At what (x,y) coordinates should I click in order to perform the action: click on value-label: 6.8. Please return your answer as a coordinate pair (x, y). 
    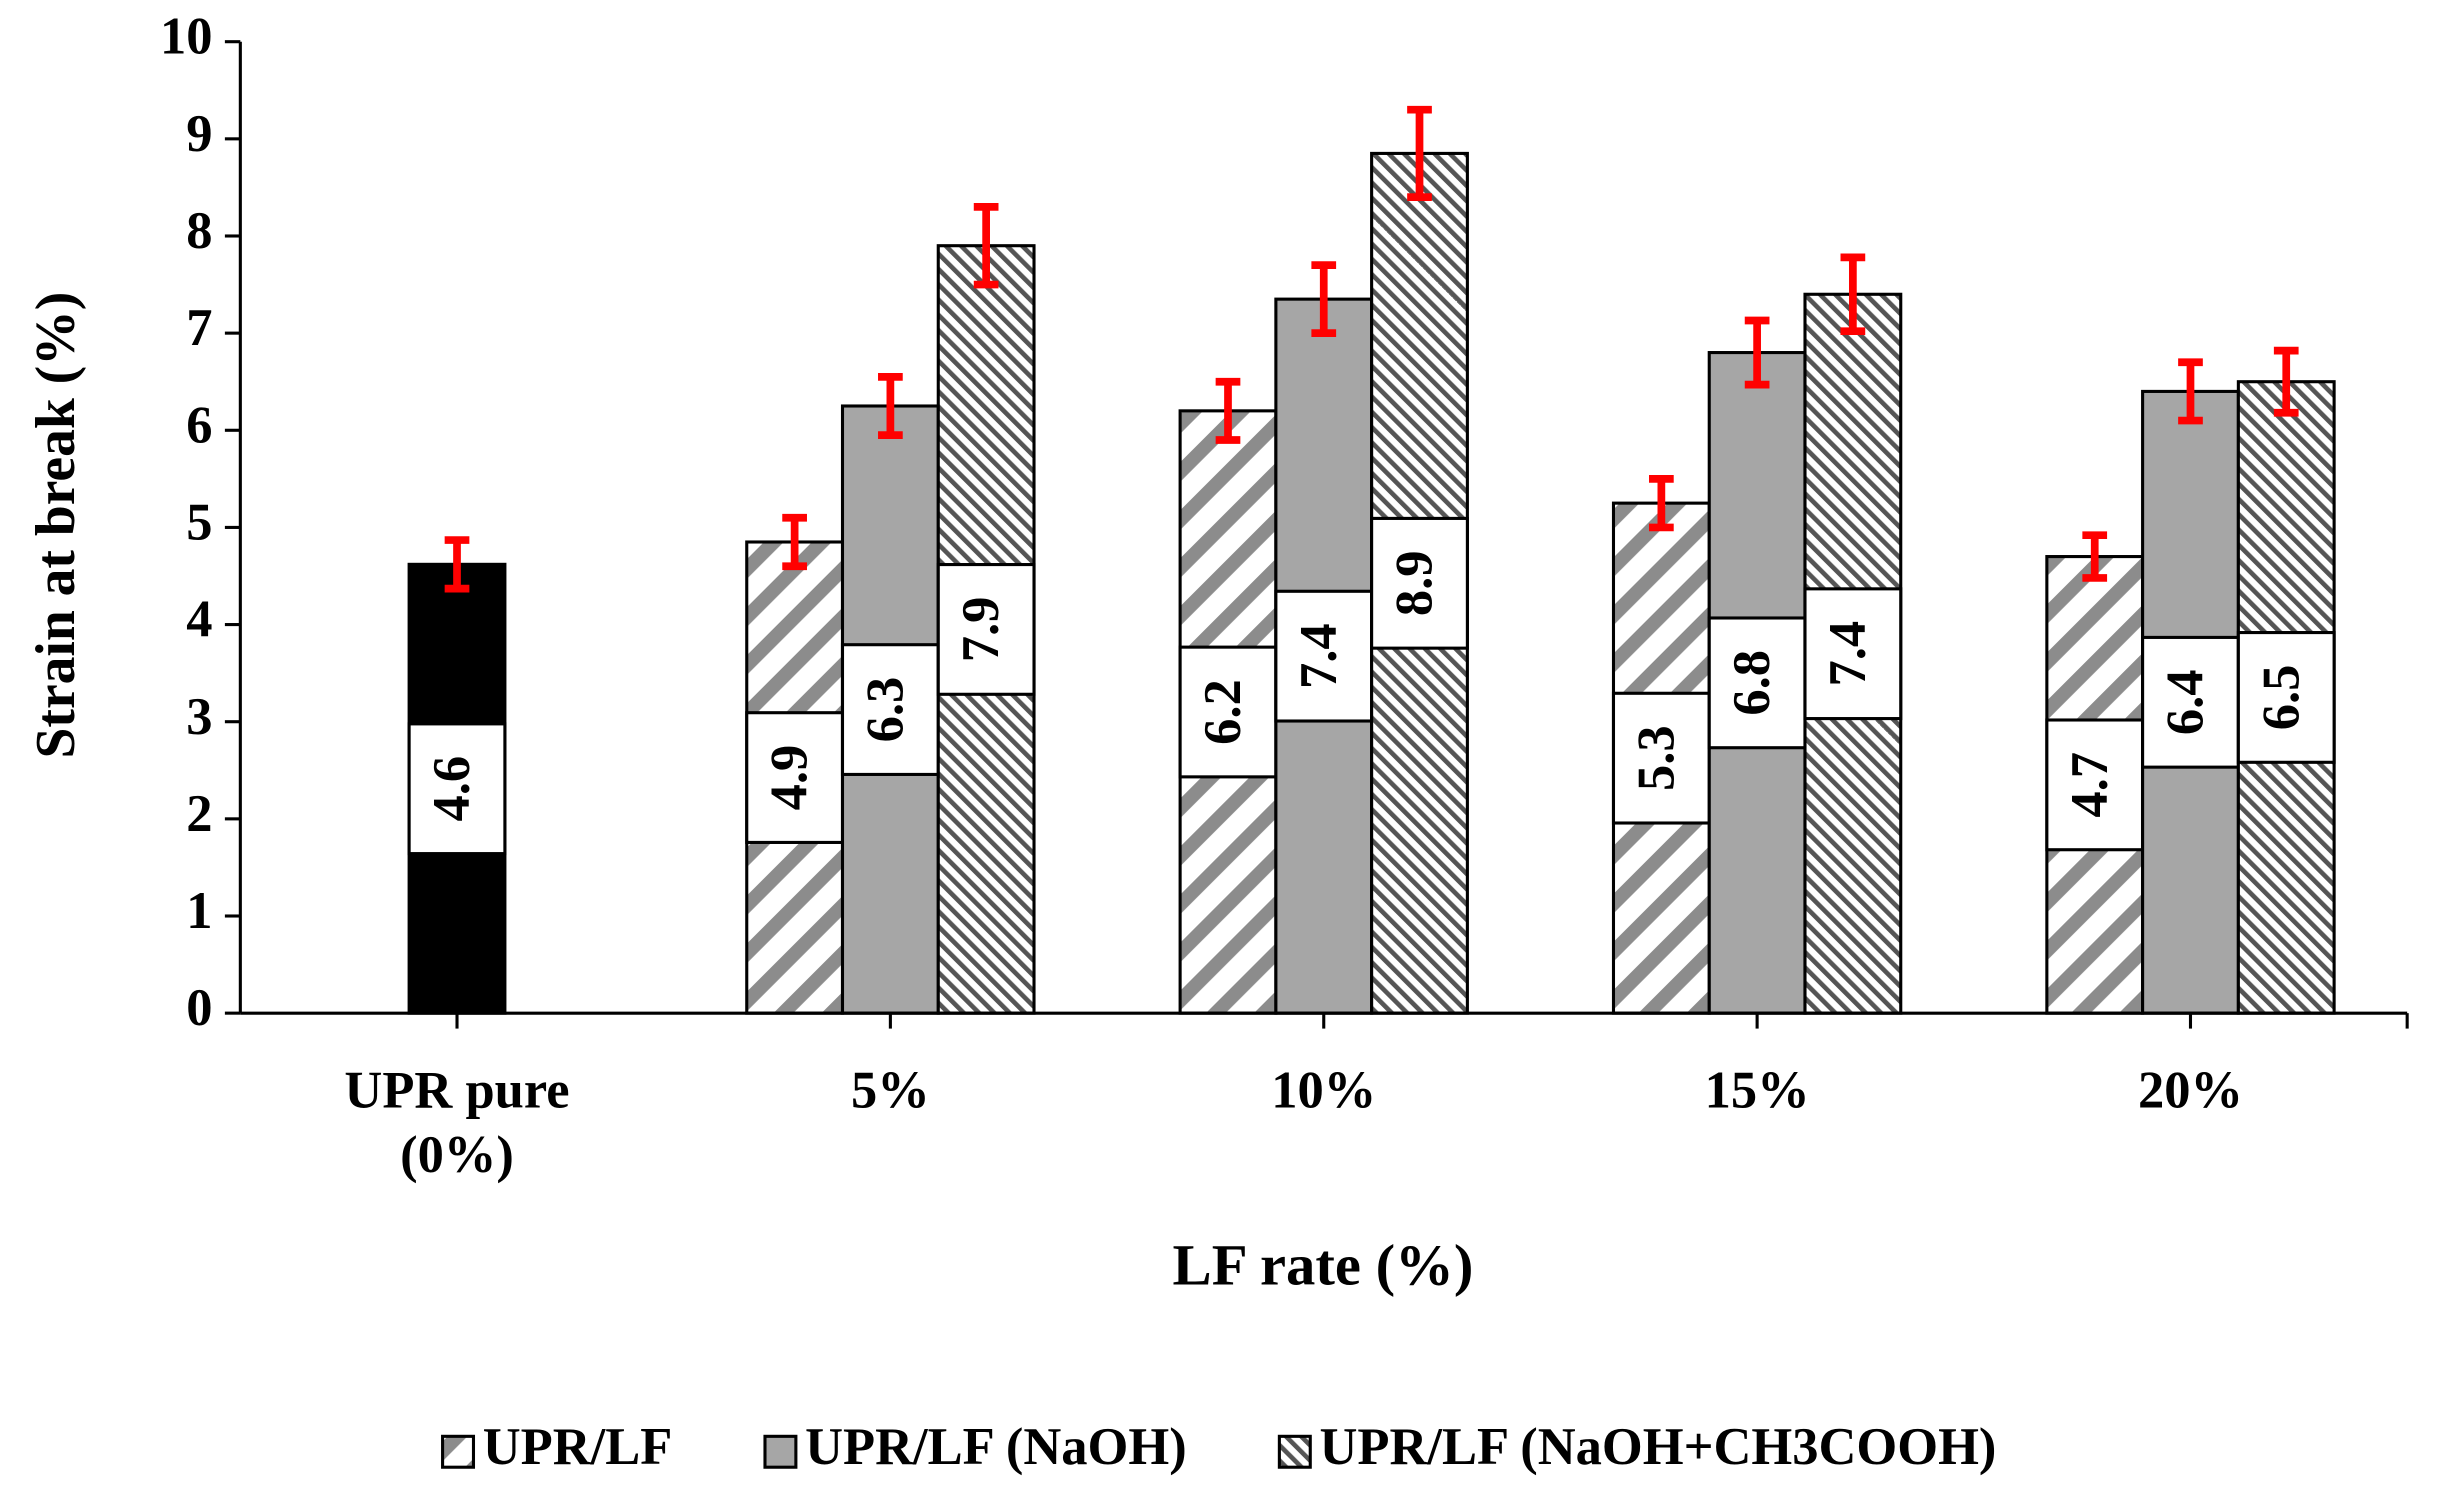
    Looking at the image, I should click on (1752, 683).